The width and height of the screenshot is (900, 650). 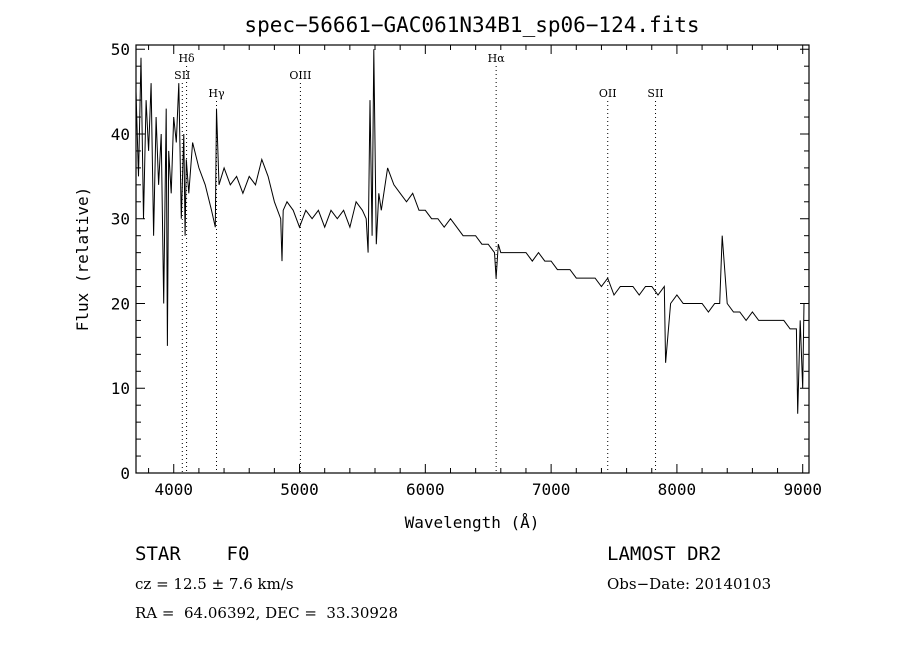 What do you see at coordinates (497, 58) in the screenshot?
I see `line-marker-label: Hα` at bounding box center [497, 58].